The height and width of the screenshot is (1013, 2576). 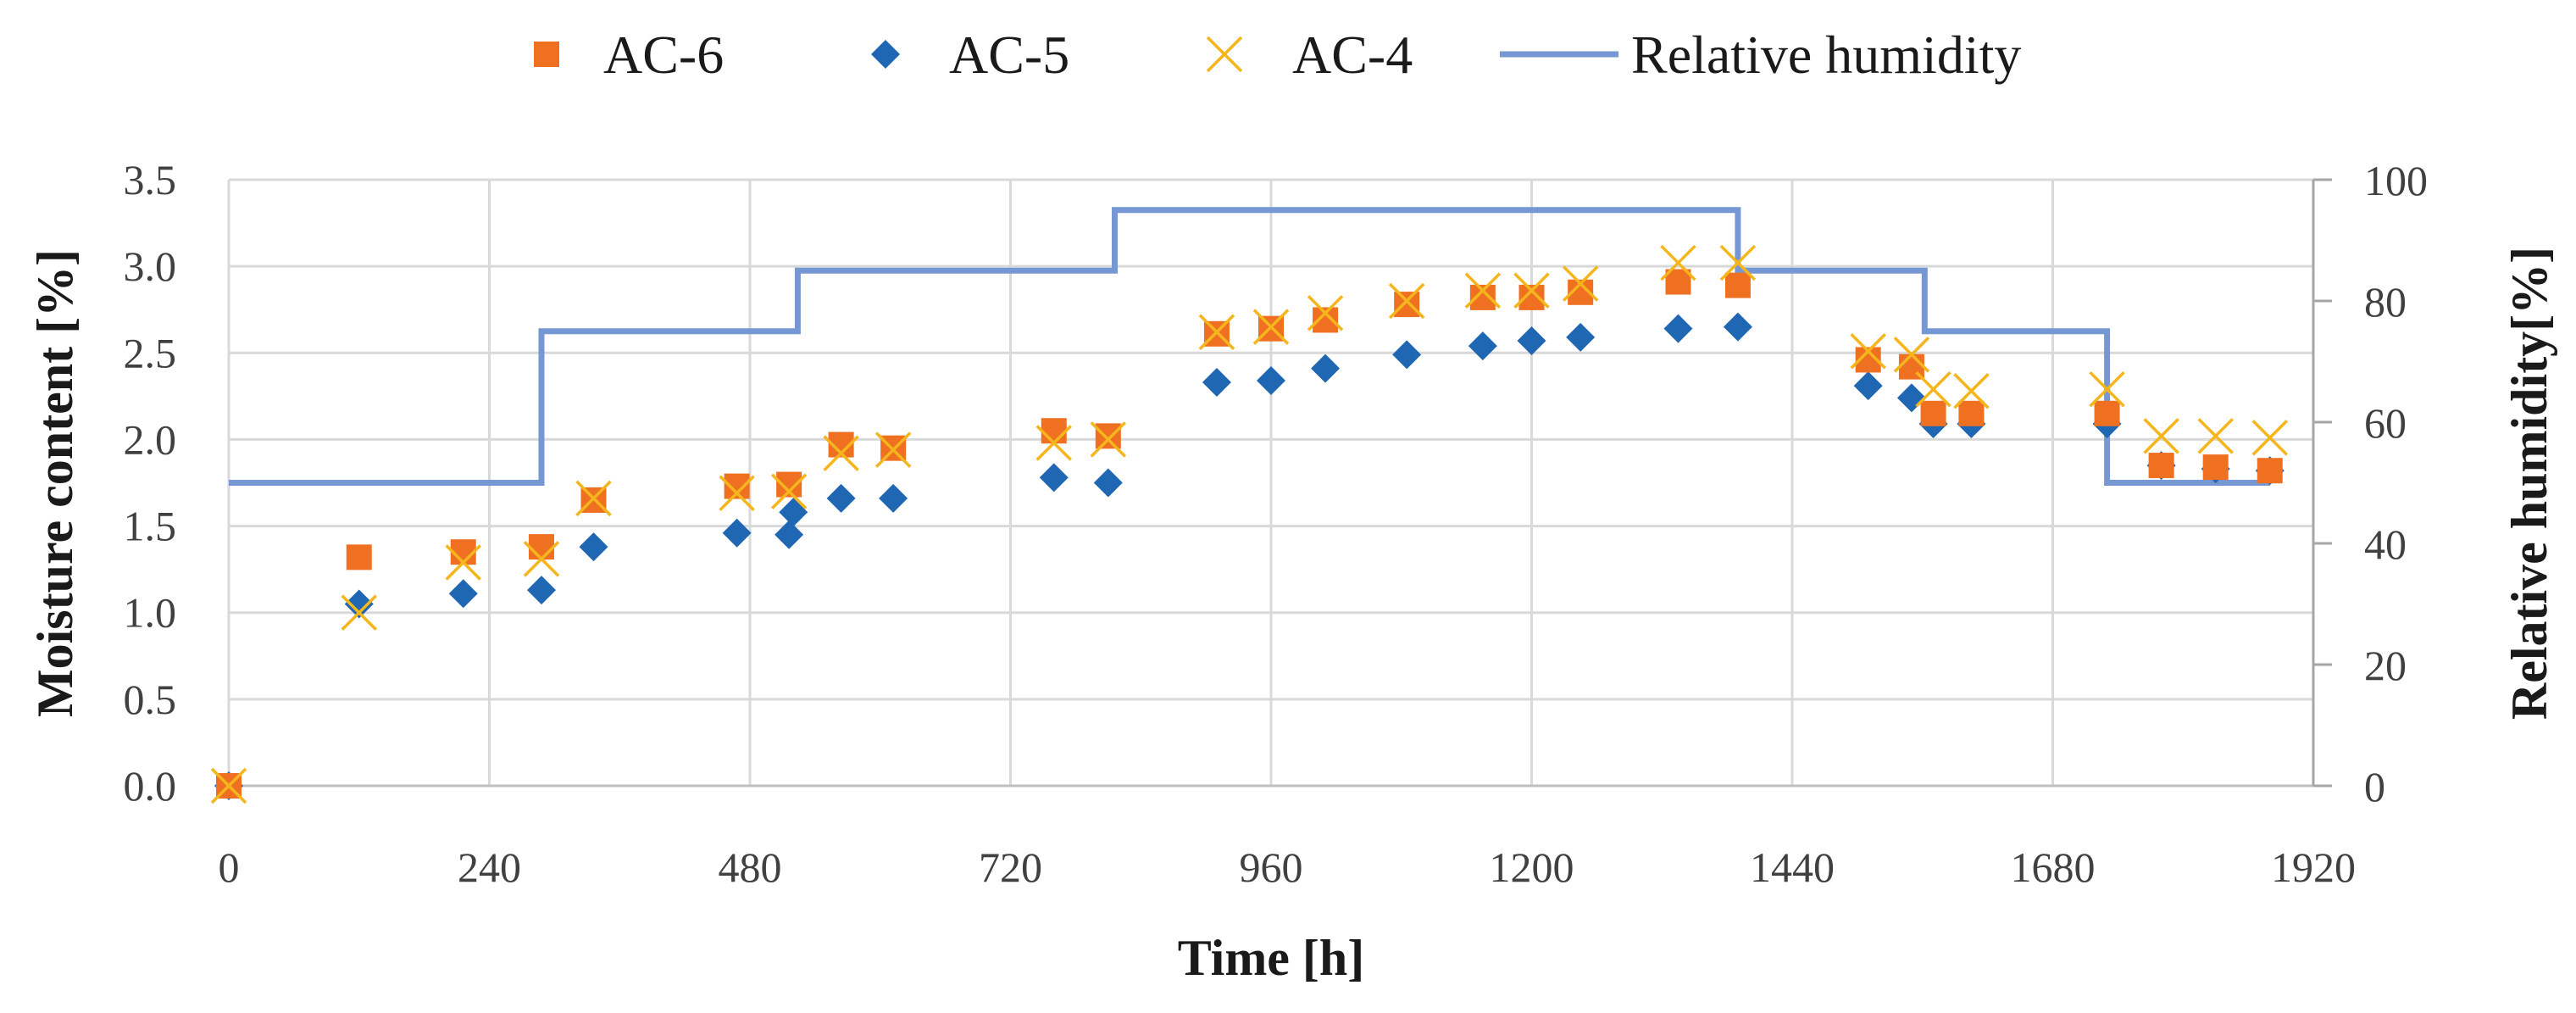 What do you see at coordinates (2053, 867) in the screenshot?
I see `x-tick-label: 1680` at bounding box center [2053, 867].